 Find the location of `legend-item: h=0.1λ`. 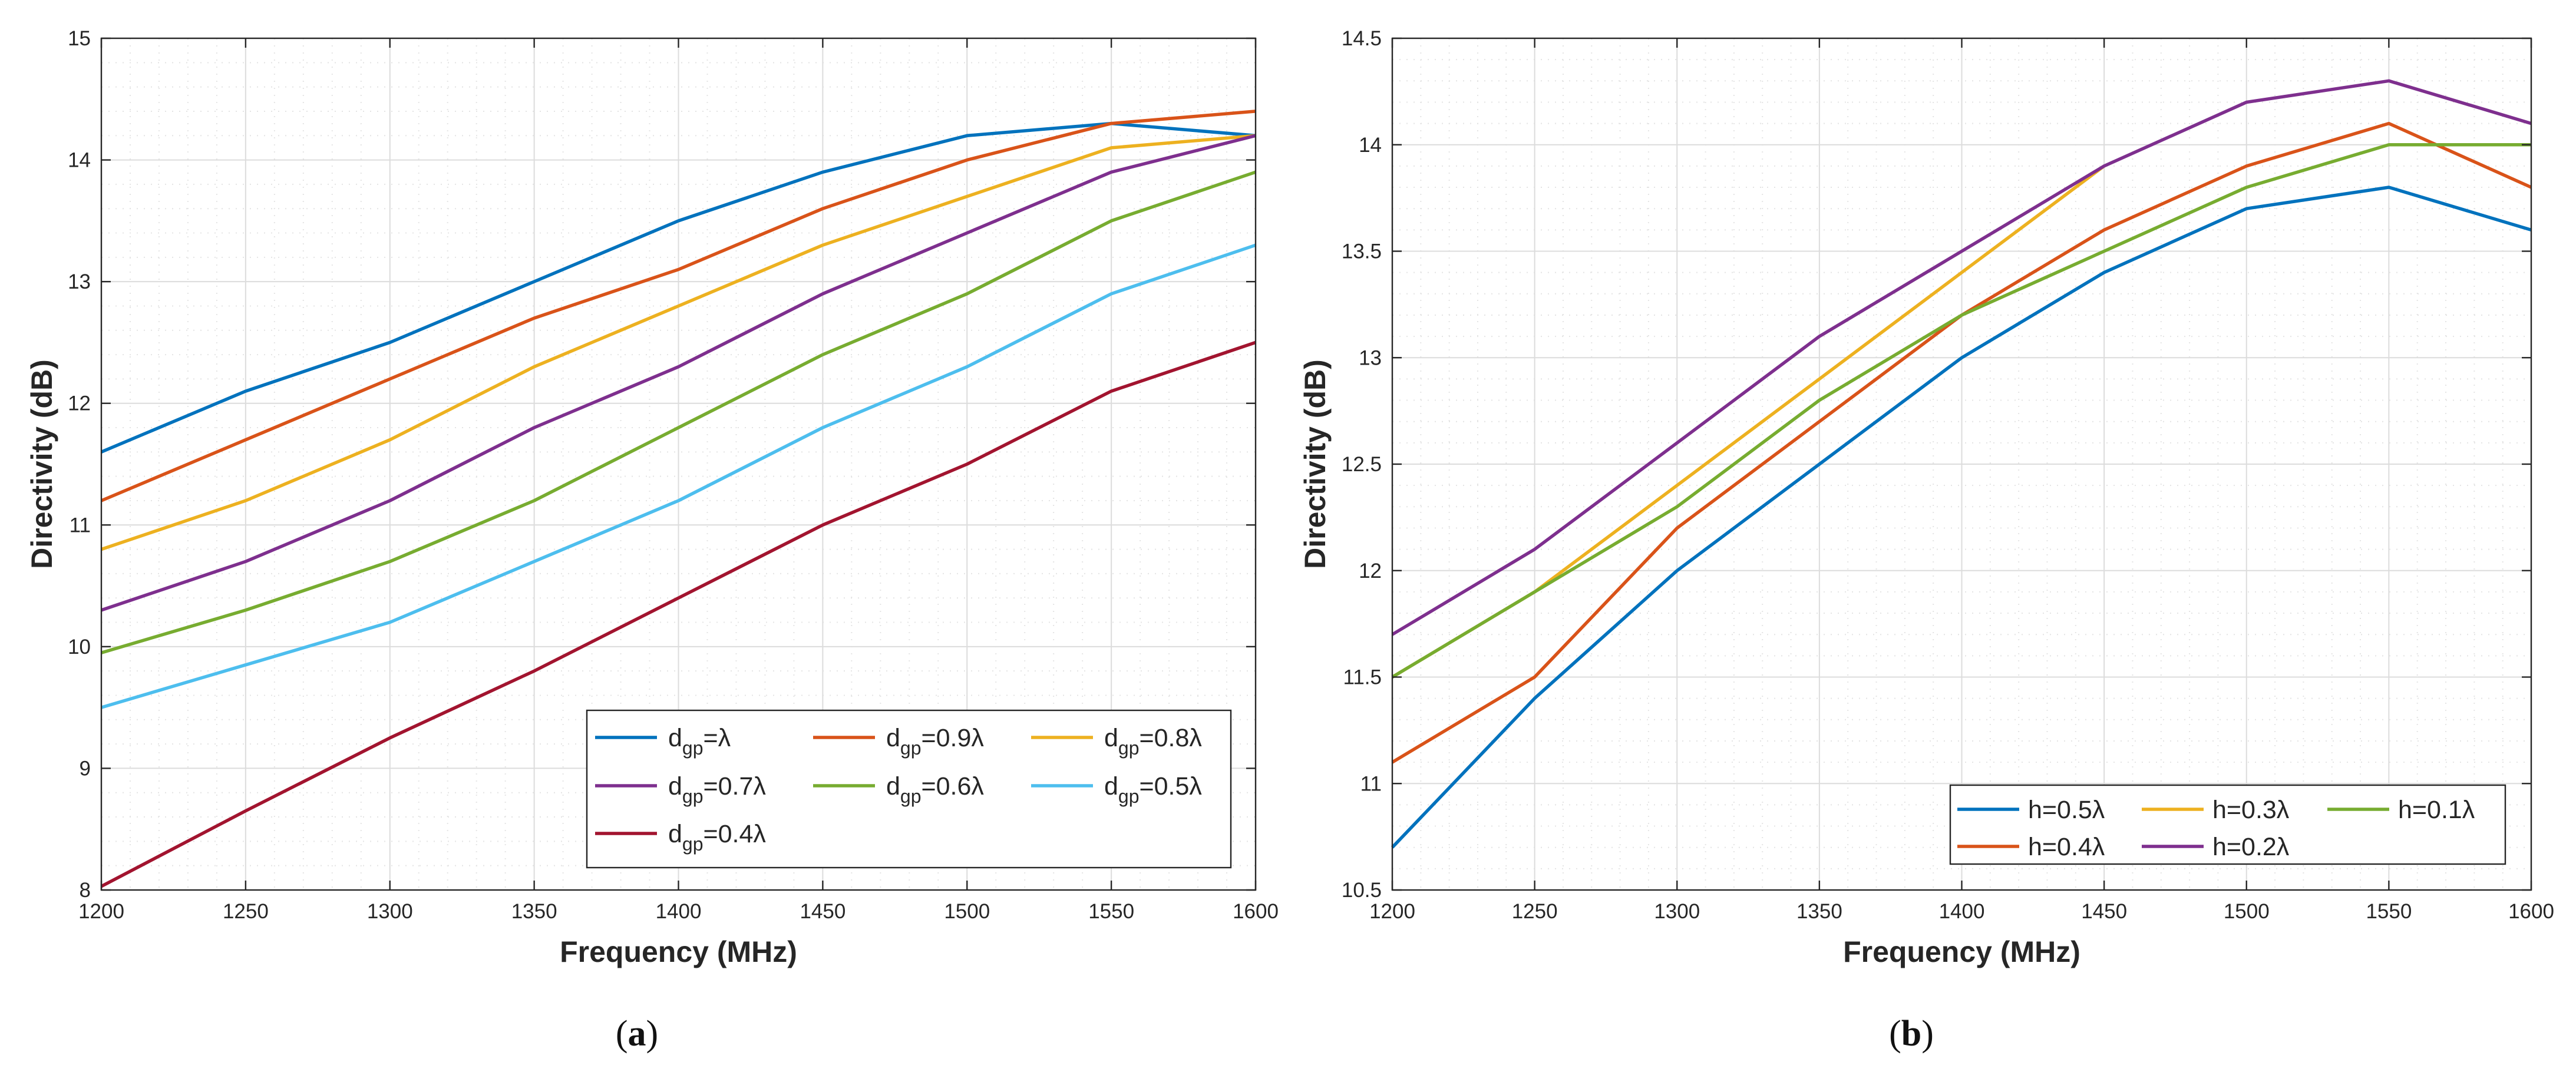

legend-item: h=0.1λ is located at coordinates (2401, 810).